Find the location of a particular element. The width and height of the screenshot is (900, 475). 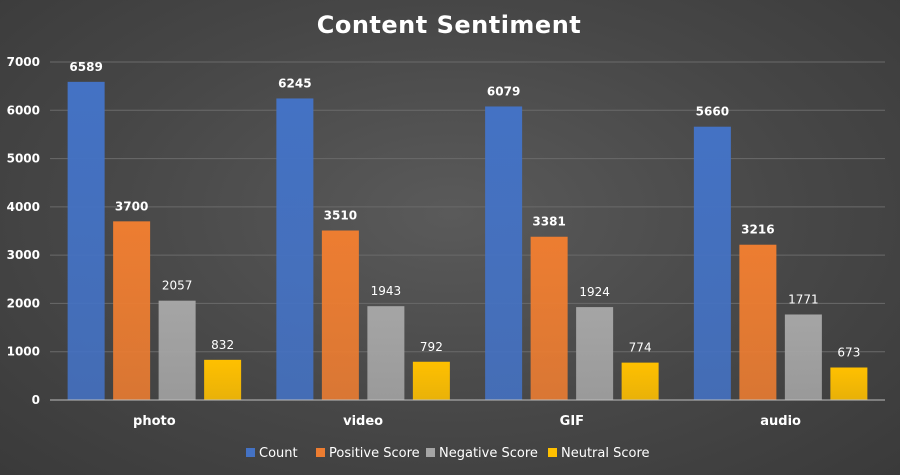

legend-label: Neutral Score is located at coordinates (605, 453).